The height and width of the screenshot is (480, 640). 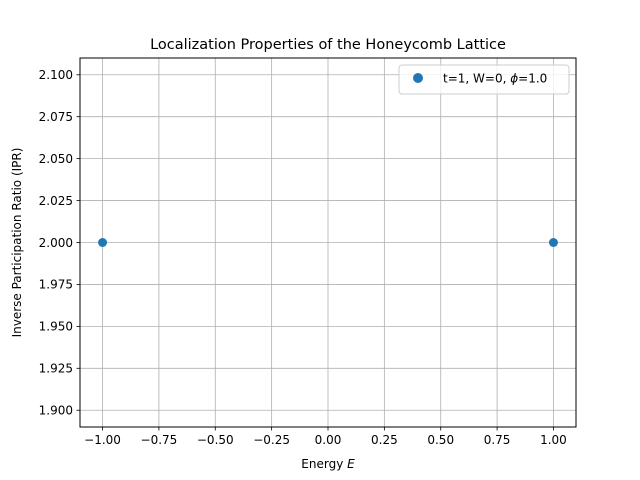 What do you see at coordinates (476, 79) in the screenshot?
I see `legend-entry-prefix: t=1, W=0,` at bounding box center [476, 79].